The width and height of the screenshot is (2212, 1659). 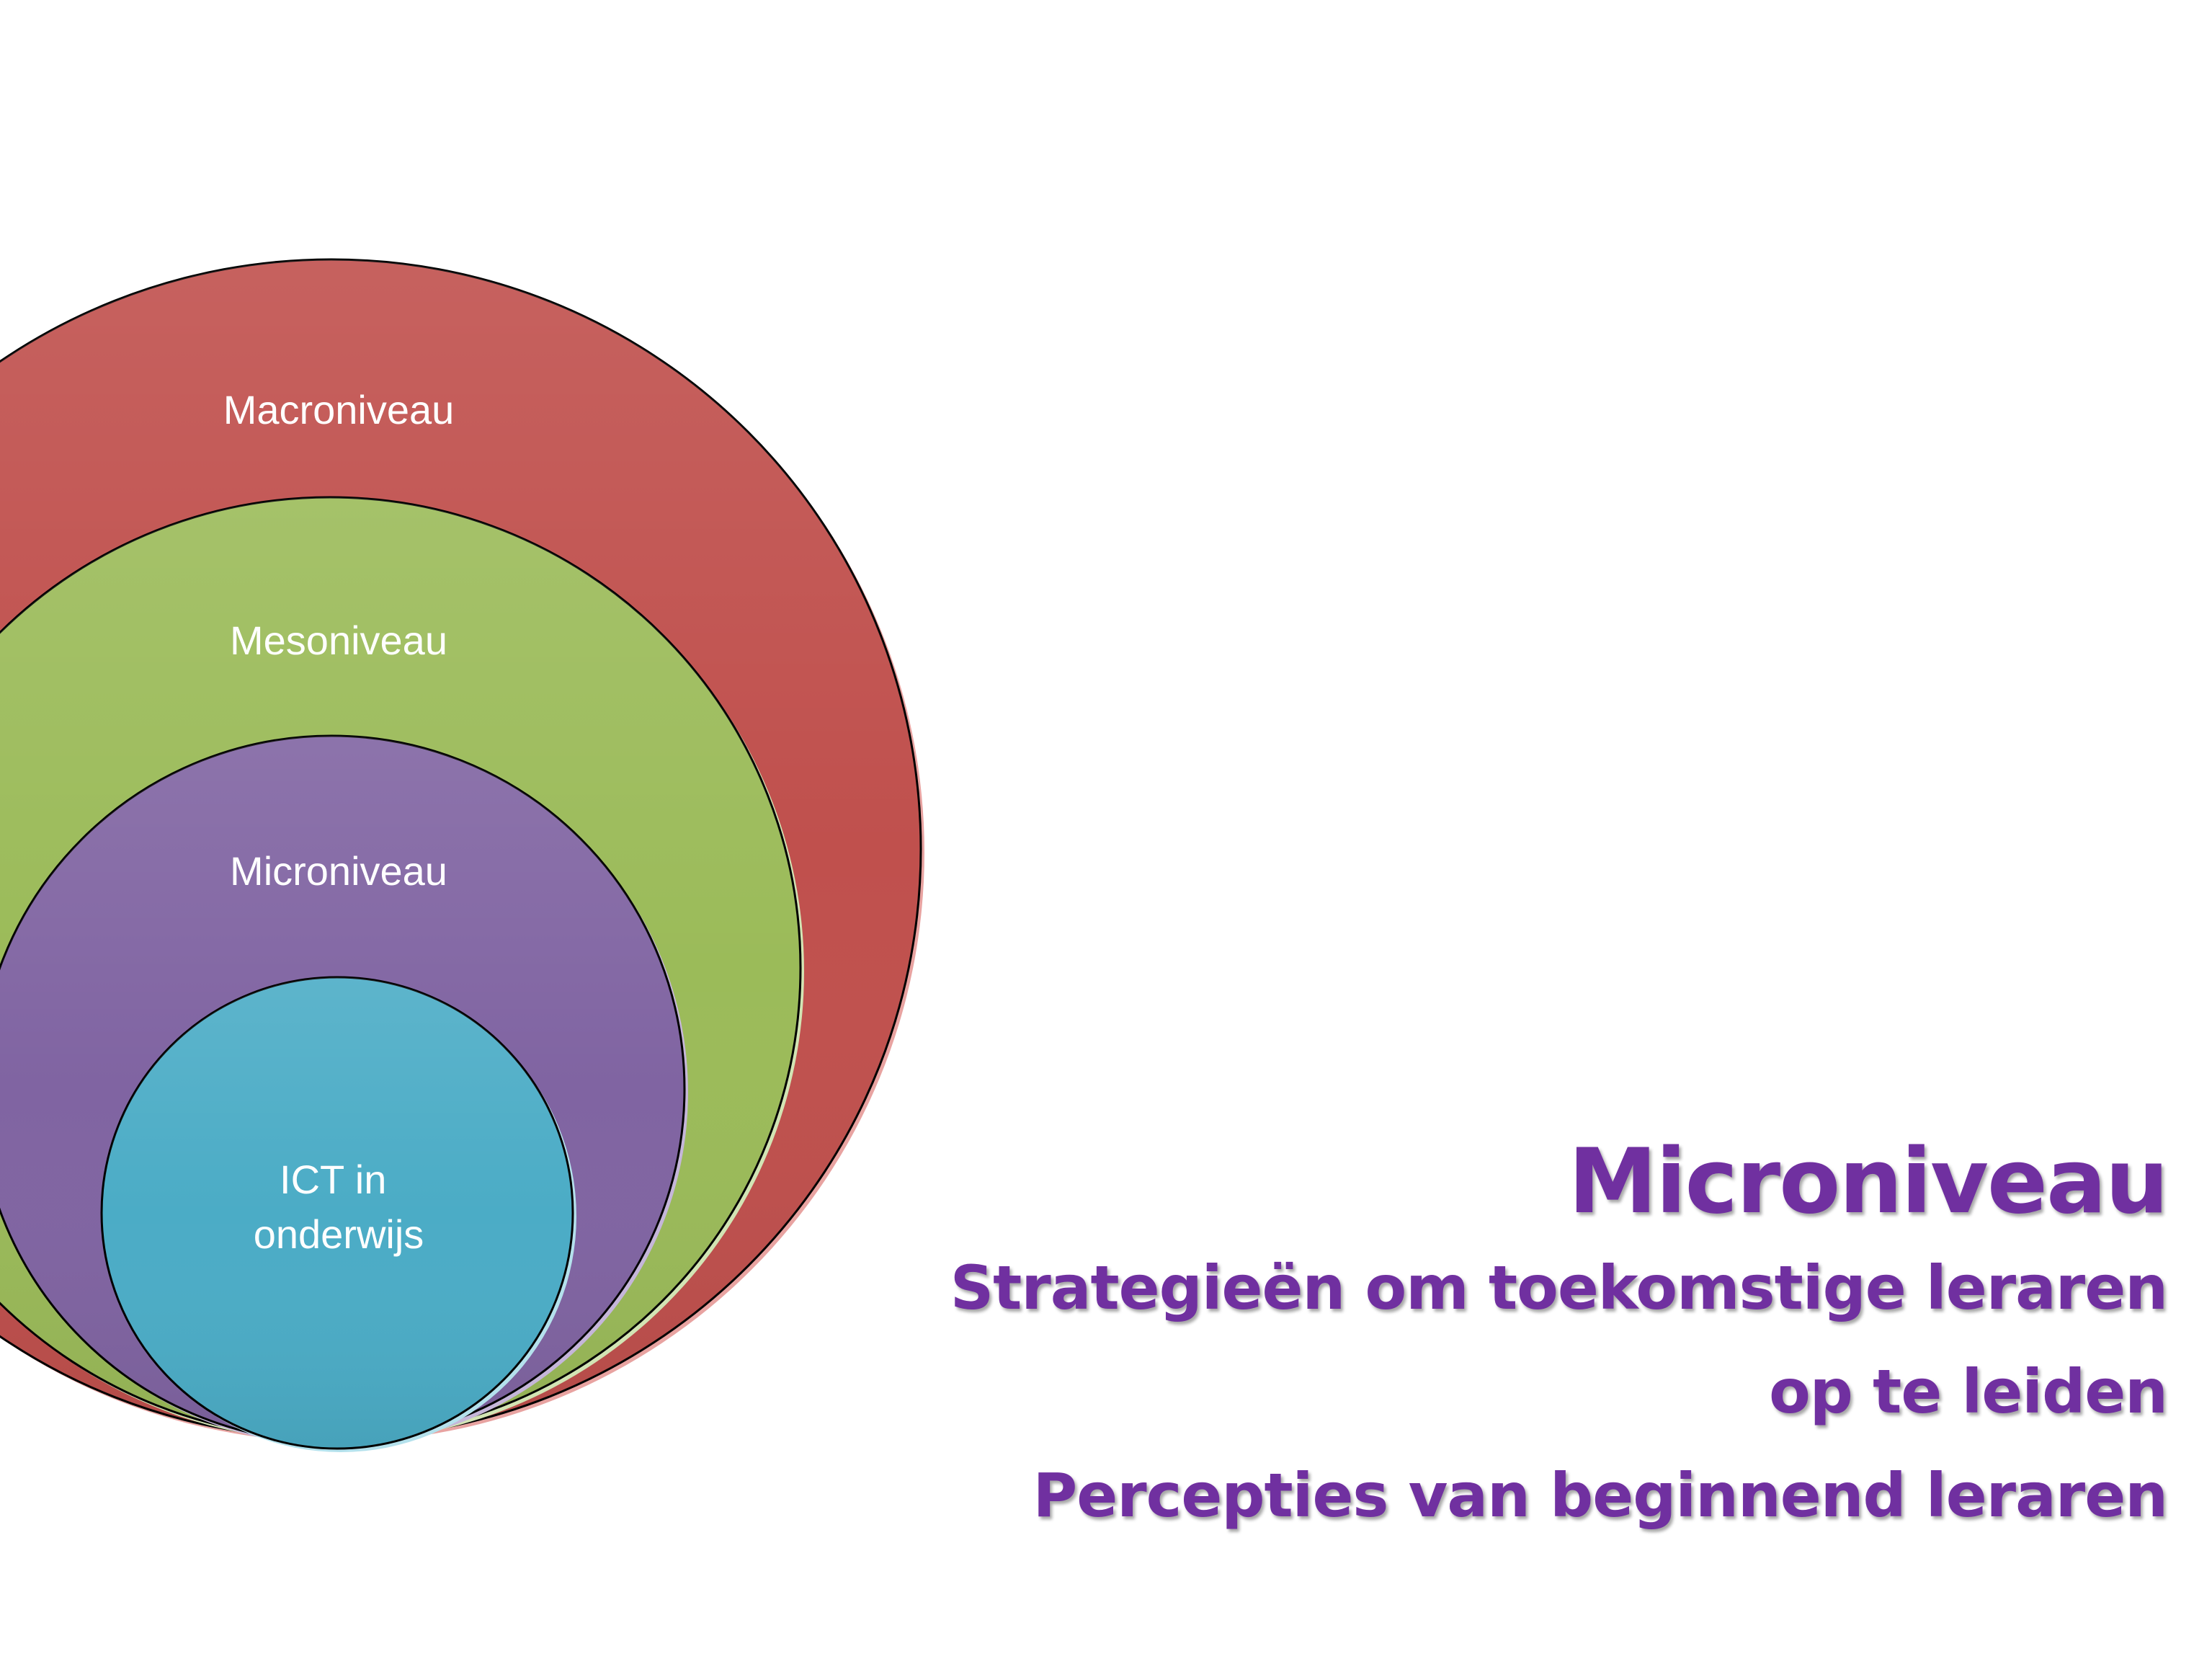 What do you see at coordinates (339, 640) in the screenshot?
I see `ring-mesoniveau-label: Mesoniveau` at bounding box center [339, 640].